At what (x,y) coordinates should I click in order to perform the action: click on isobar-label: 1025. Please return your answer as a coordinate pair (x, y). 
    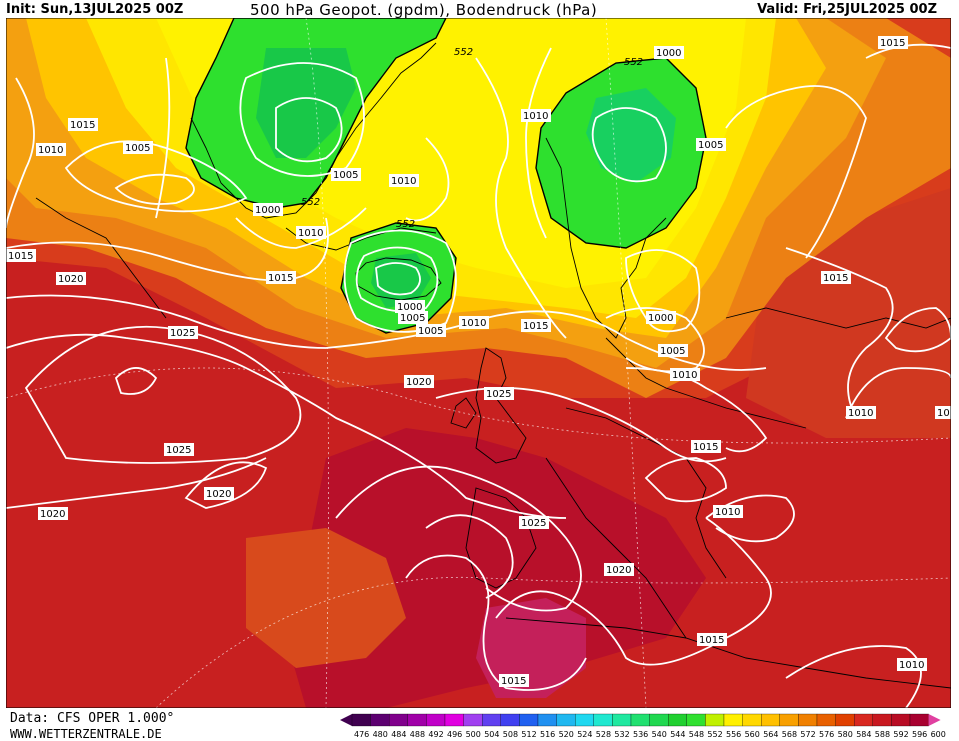
    Looking at the image, I should click on (499, 393).